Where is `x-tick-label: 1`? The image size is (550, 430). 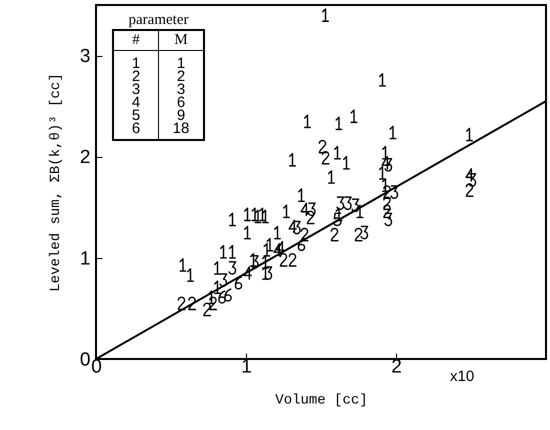
x-tick-label: 1 is located at coordinates (246, 367).